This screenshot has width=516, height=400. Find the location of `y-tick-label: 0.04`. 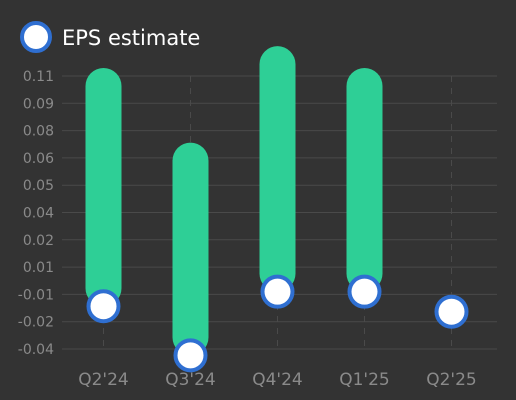

y-tick-label: 0.04 is located at coordinates (38, 214).